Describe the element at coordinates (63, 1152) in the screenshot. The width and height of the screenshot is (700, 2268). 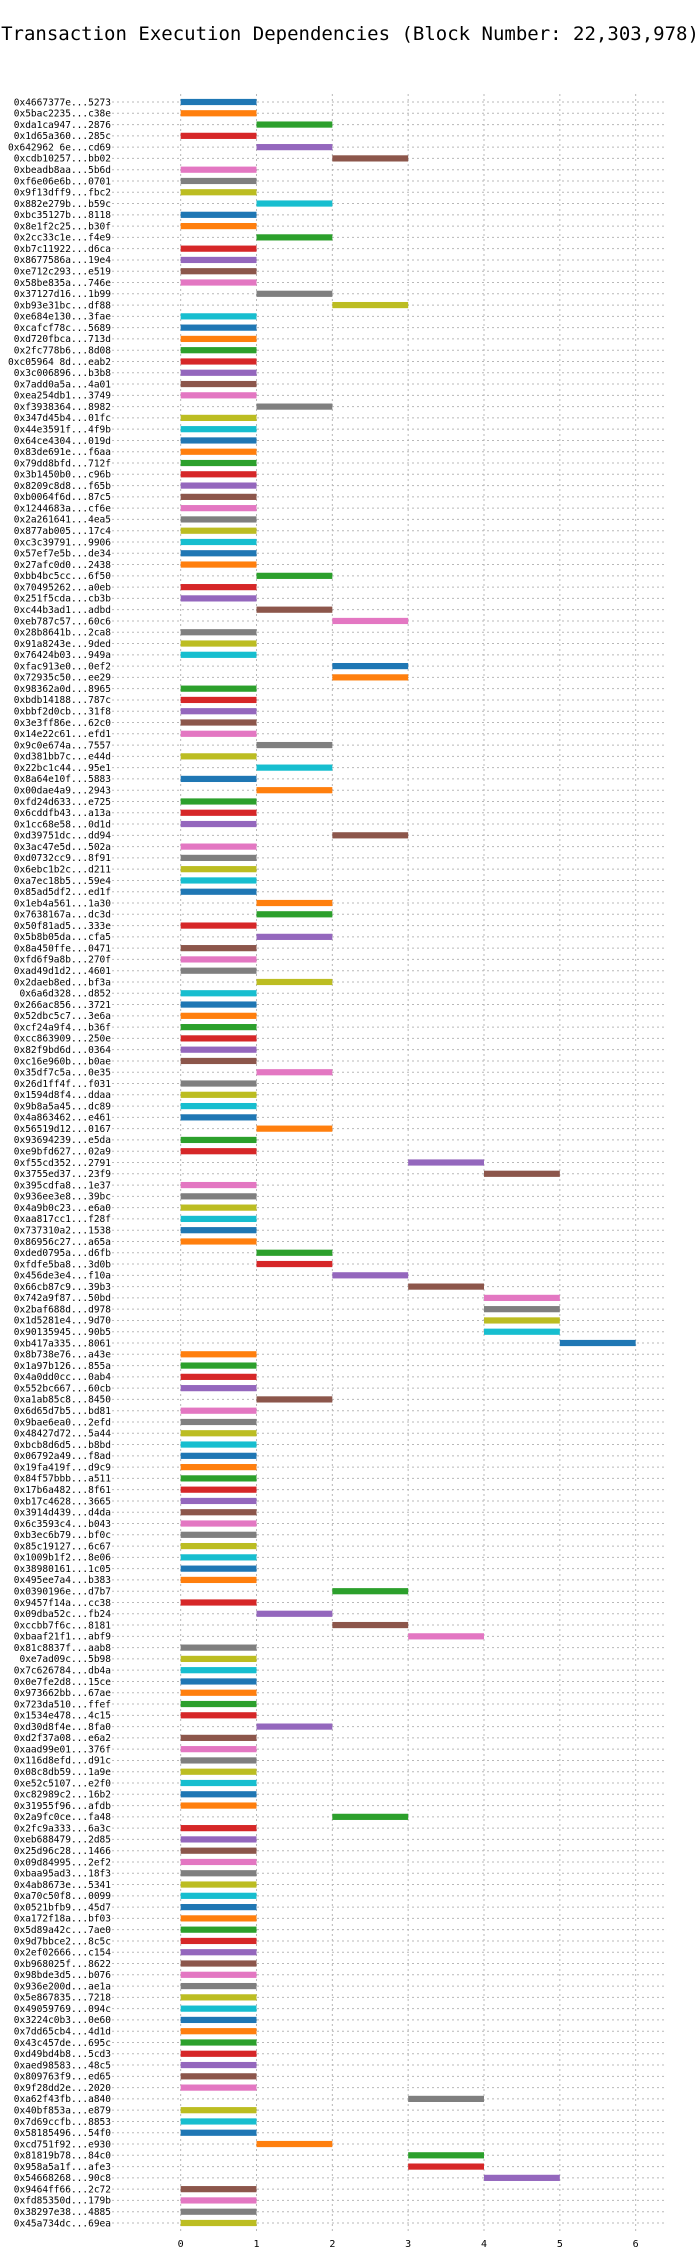
I see `transaction-label: 0xe9bfd627...02a9` at that location.